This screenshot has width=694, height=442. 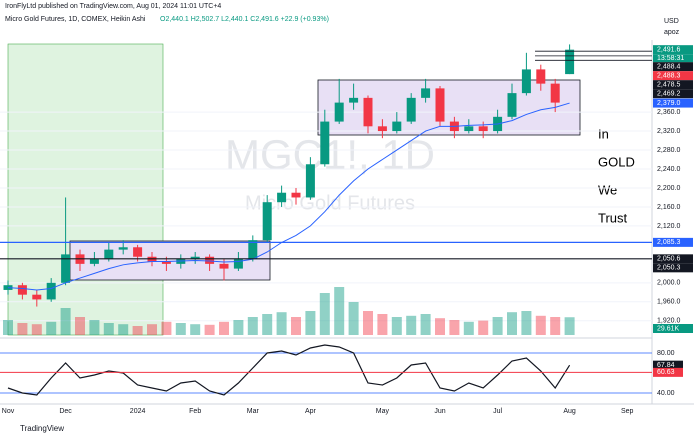 I want to click on scale-mode: apoz, so click(x=672, y=32).